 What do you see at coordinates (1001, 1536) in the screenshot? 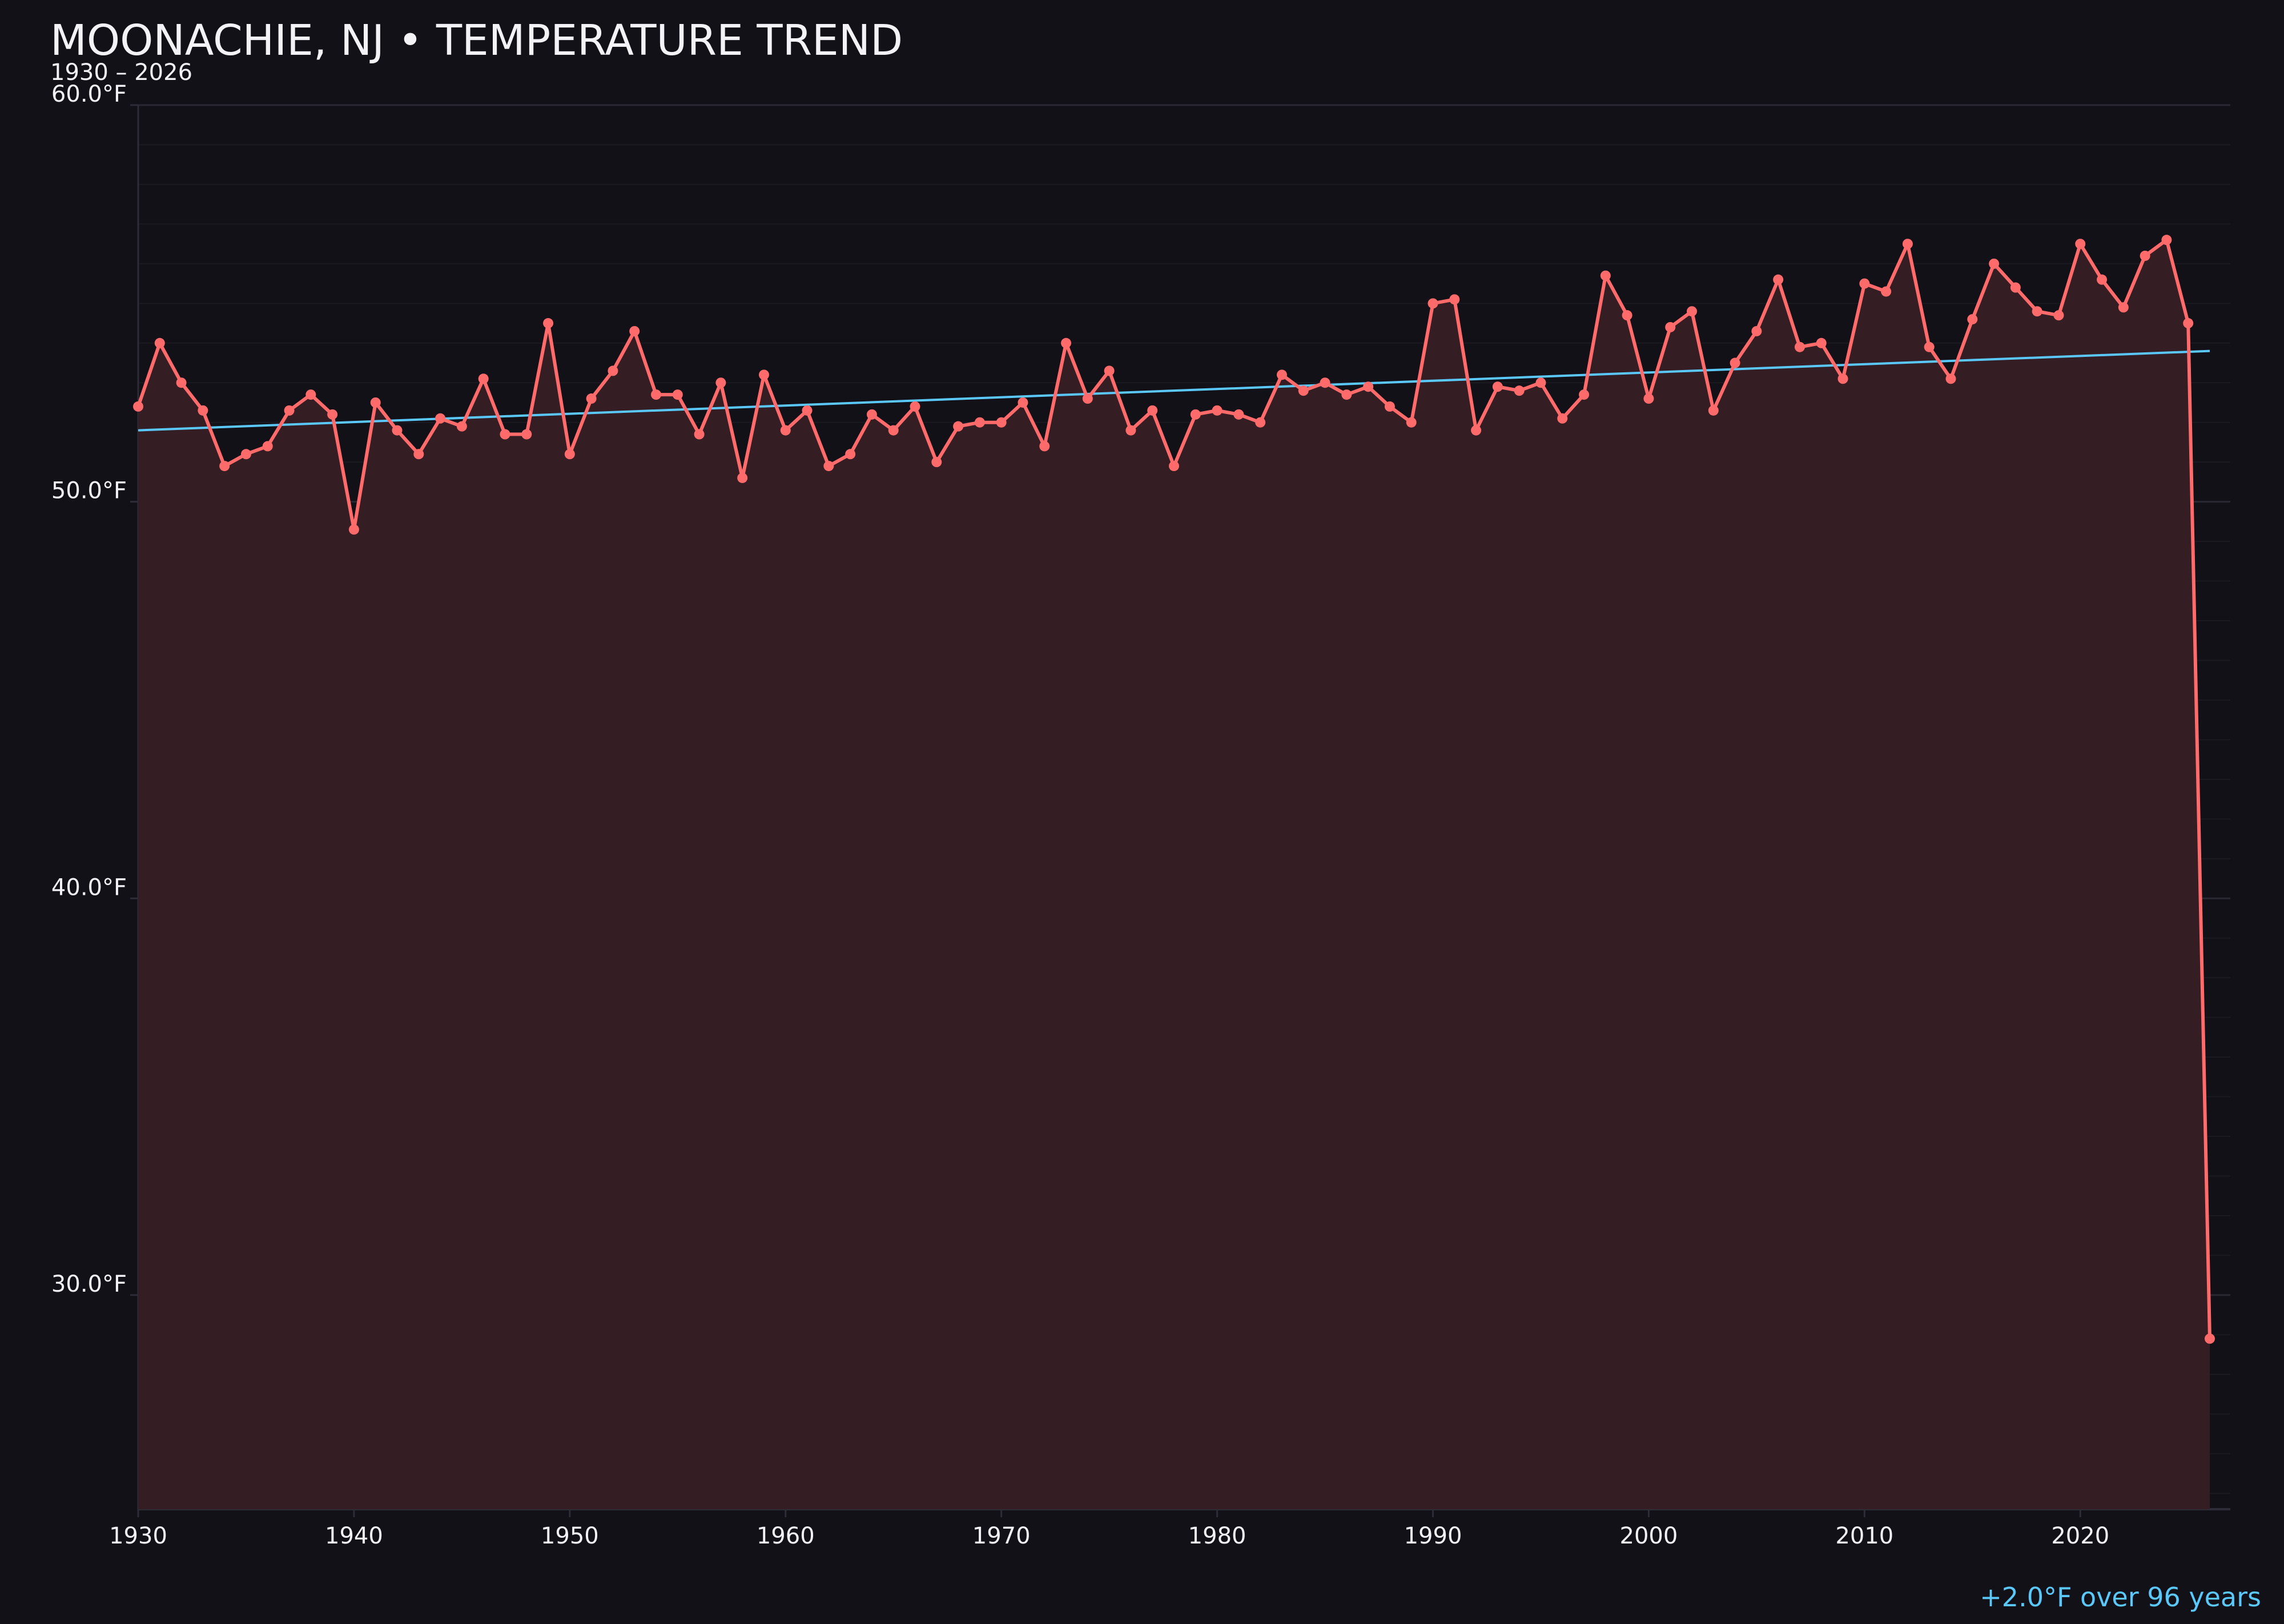
I see `x-tick-label: 1970` at bounding box center [1001, 1536].